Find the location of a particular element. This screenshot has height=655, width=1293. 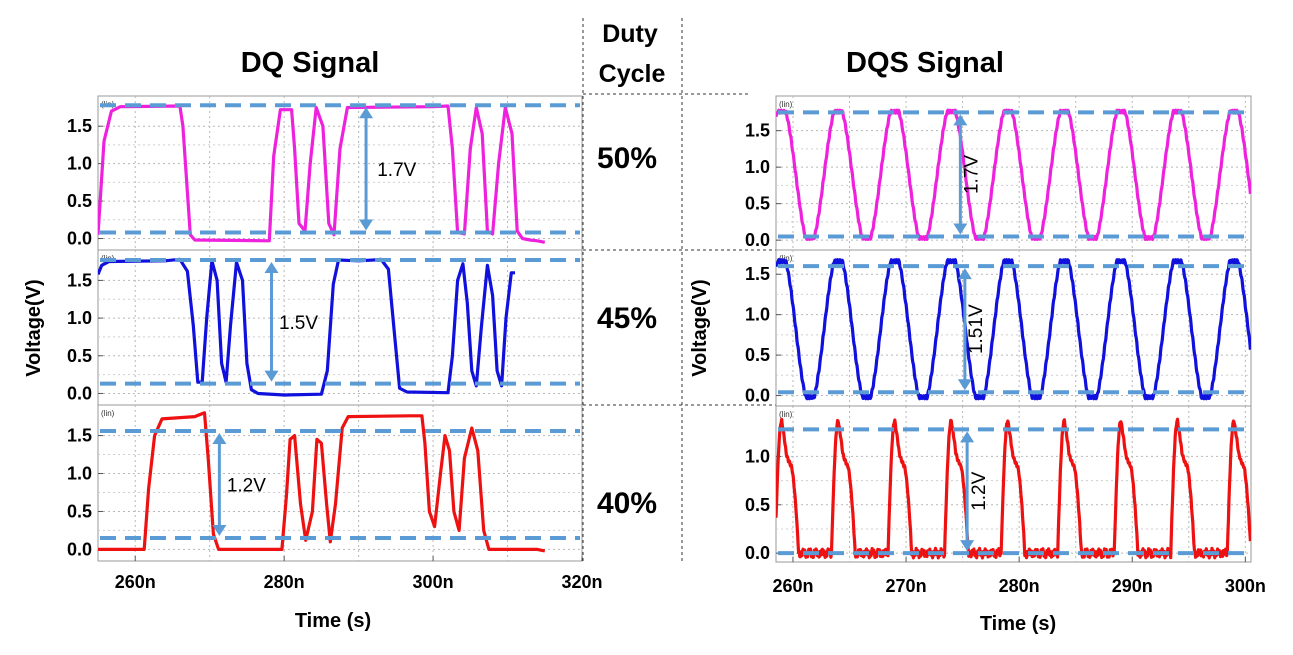

duty-cycle-45: 45% is located at coordinates (627, 318).